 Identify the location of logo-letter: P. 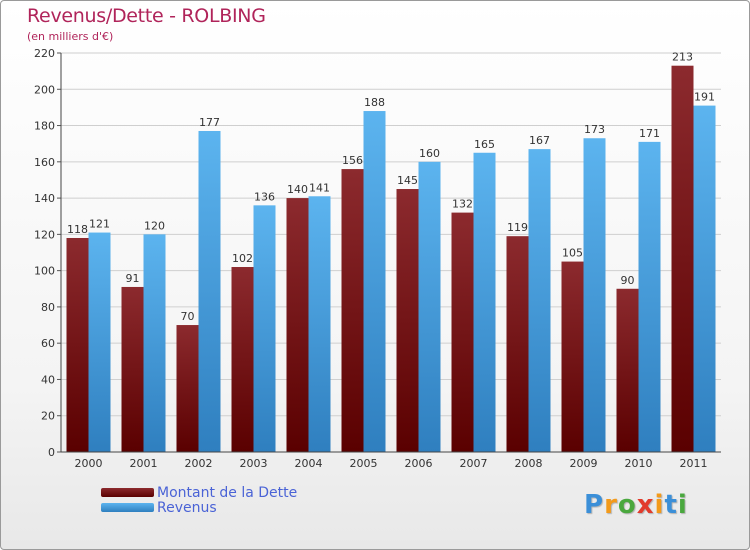
(594, 505).